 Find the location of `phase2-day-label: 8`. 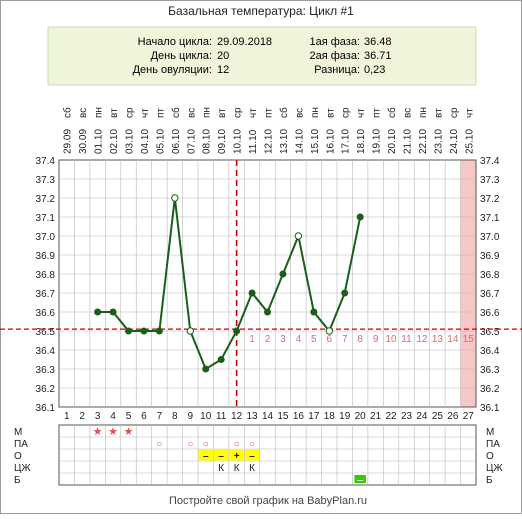

phase2-day-label: 8 is located at coordinates (360, 339).